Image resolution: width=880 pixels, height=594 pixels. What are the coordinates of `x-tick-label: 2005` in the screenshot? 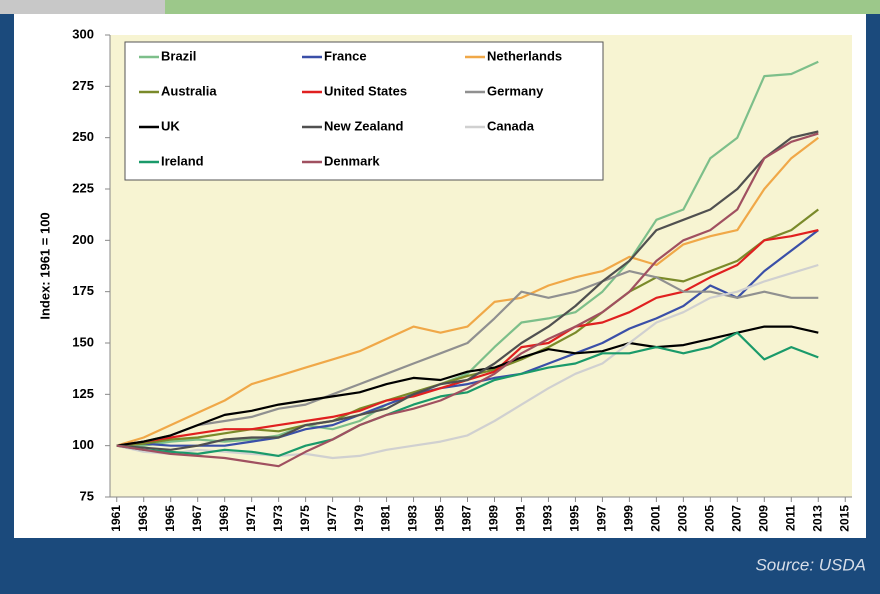 It's located at (710, 518).